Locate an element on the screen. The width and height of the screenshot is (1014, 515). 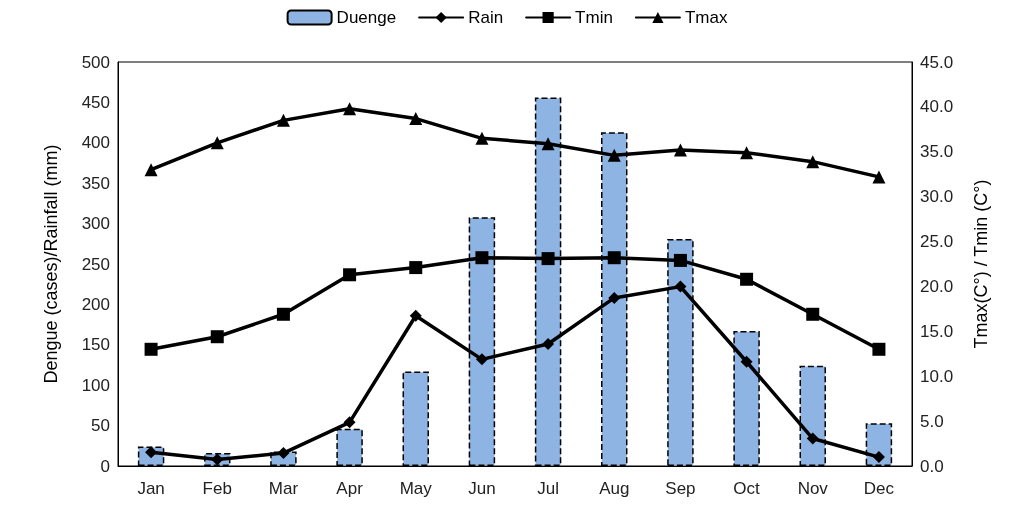
y2-tick-label: 10.0 is located at coordinates (937, 376).